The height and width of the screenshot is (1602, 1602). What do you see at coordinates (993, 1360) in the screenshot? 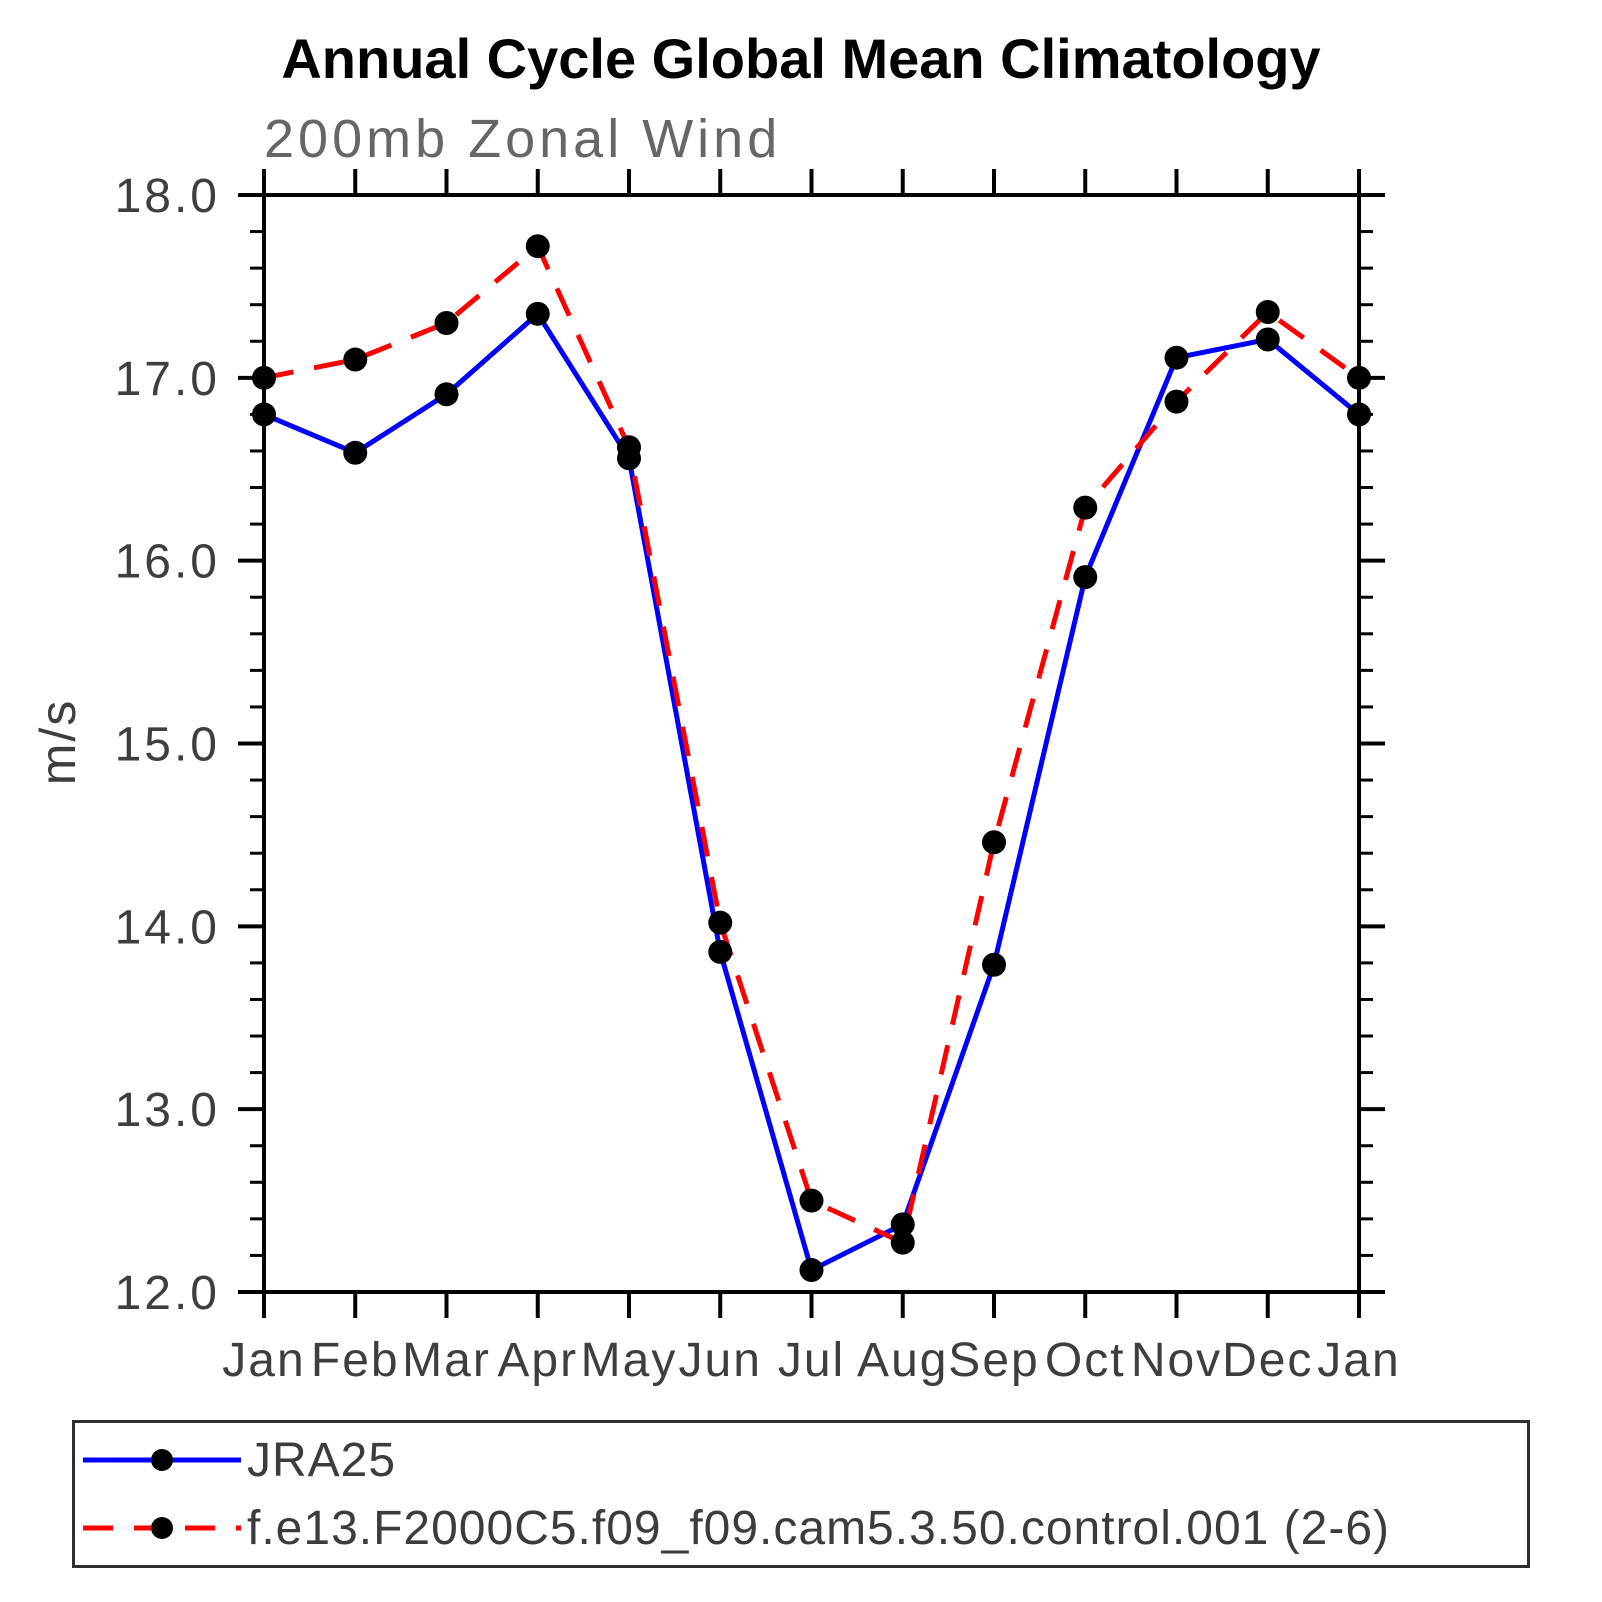
I see `x-tick-label: Sep` at bounding box center [993, 1360].